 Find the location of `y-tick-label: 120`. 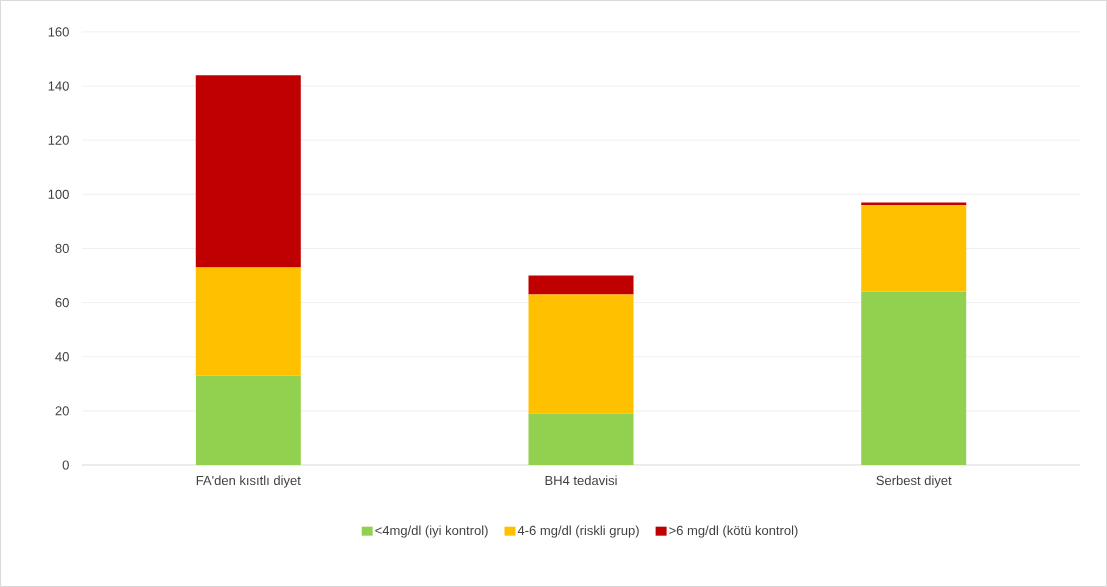

y-tick-label: 120 is located at coordinates (58, 140).